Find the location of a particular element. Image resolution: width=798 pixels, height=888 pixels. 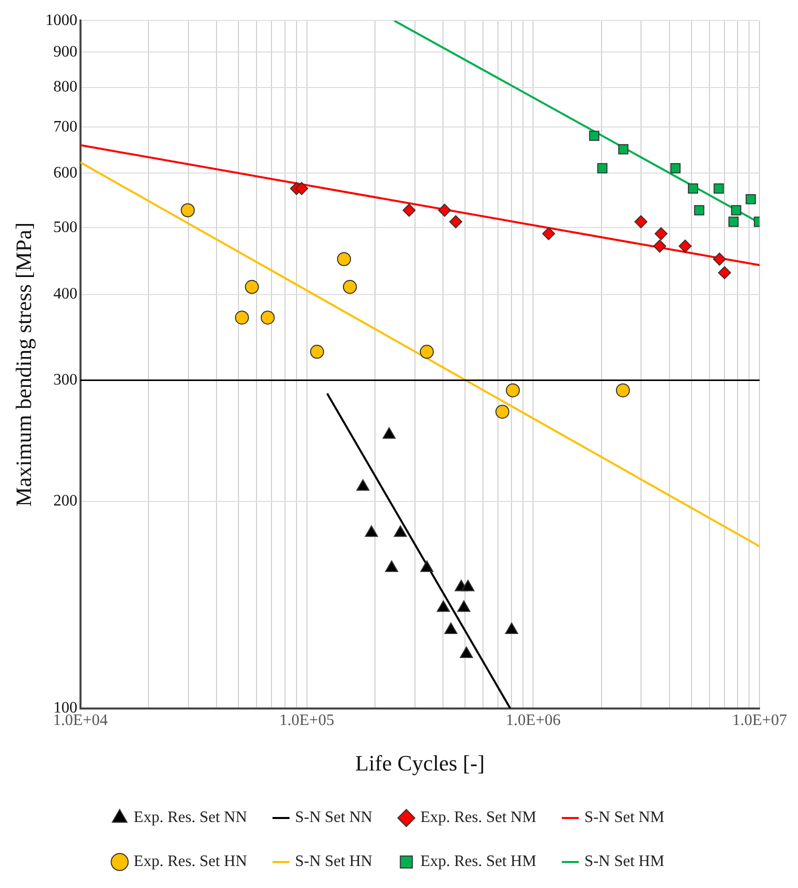

y-tick-label: 700 is located at coordinates (65, 127).